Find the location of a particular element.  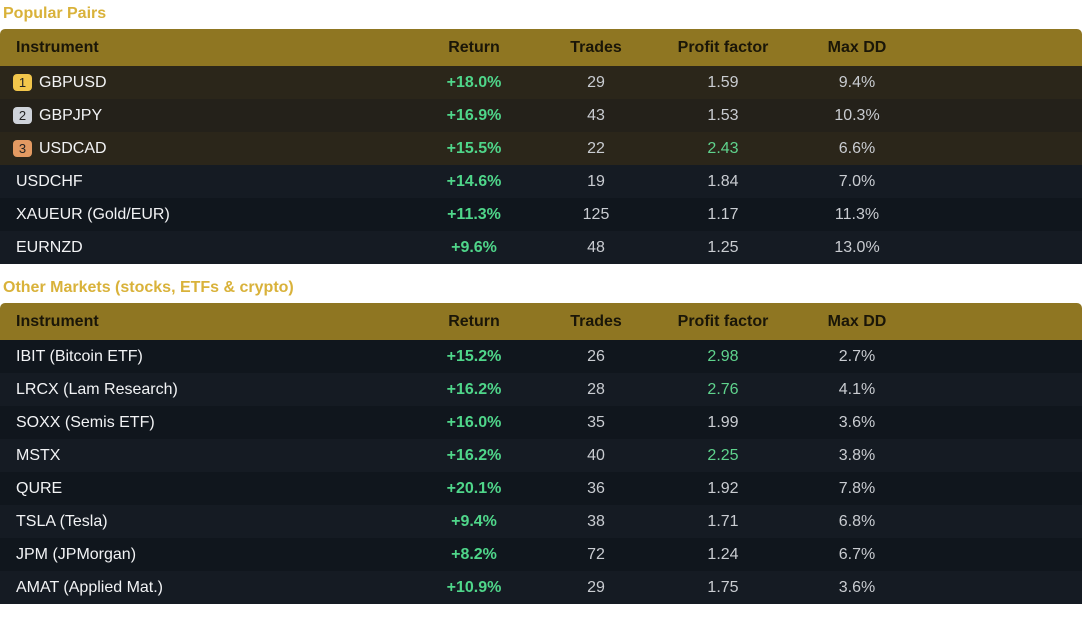

table-row: TSLA (Tesla) +9.4% 38 1.71 6.8% is located at coordinates (541, 521).